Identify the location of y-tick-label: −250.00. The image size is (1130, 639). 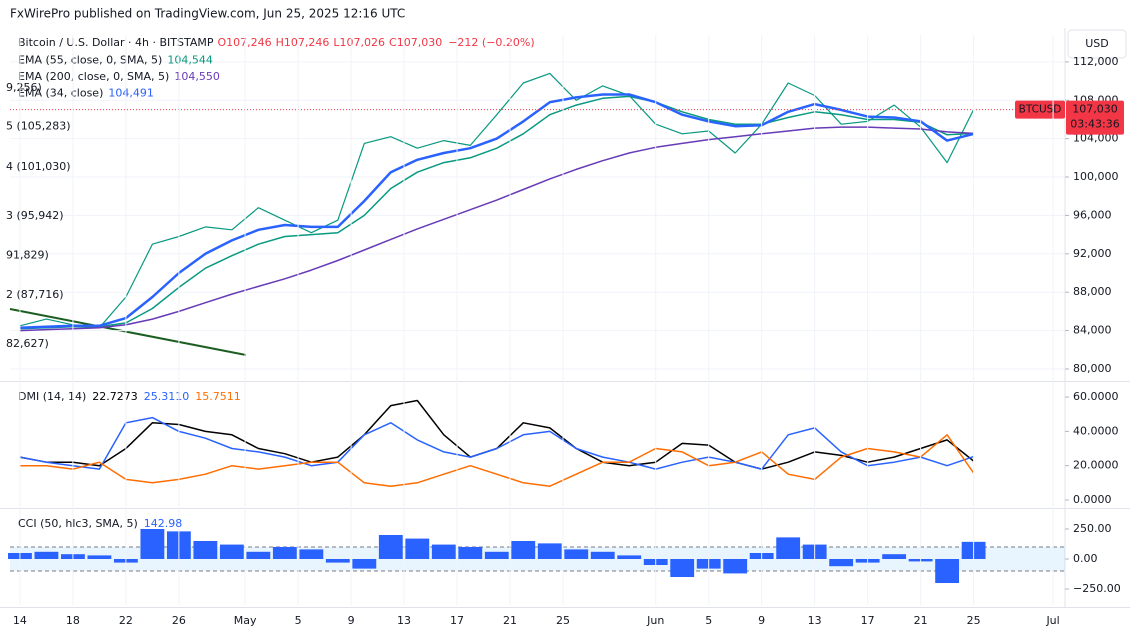
(1097, 588).